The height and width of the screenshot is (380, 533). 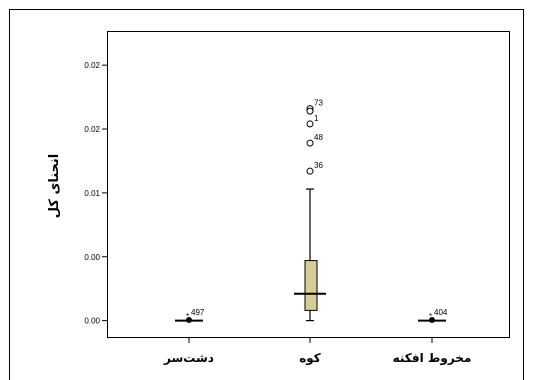 I want to click on outlier-label: 48, so click(x=318, y=137).